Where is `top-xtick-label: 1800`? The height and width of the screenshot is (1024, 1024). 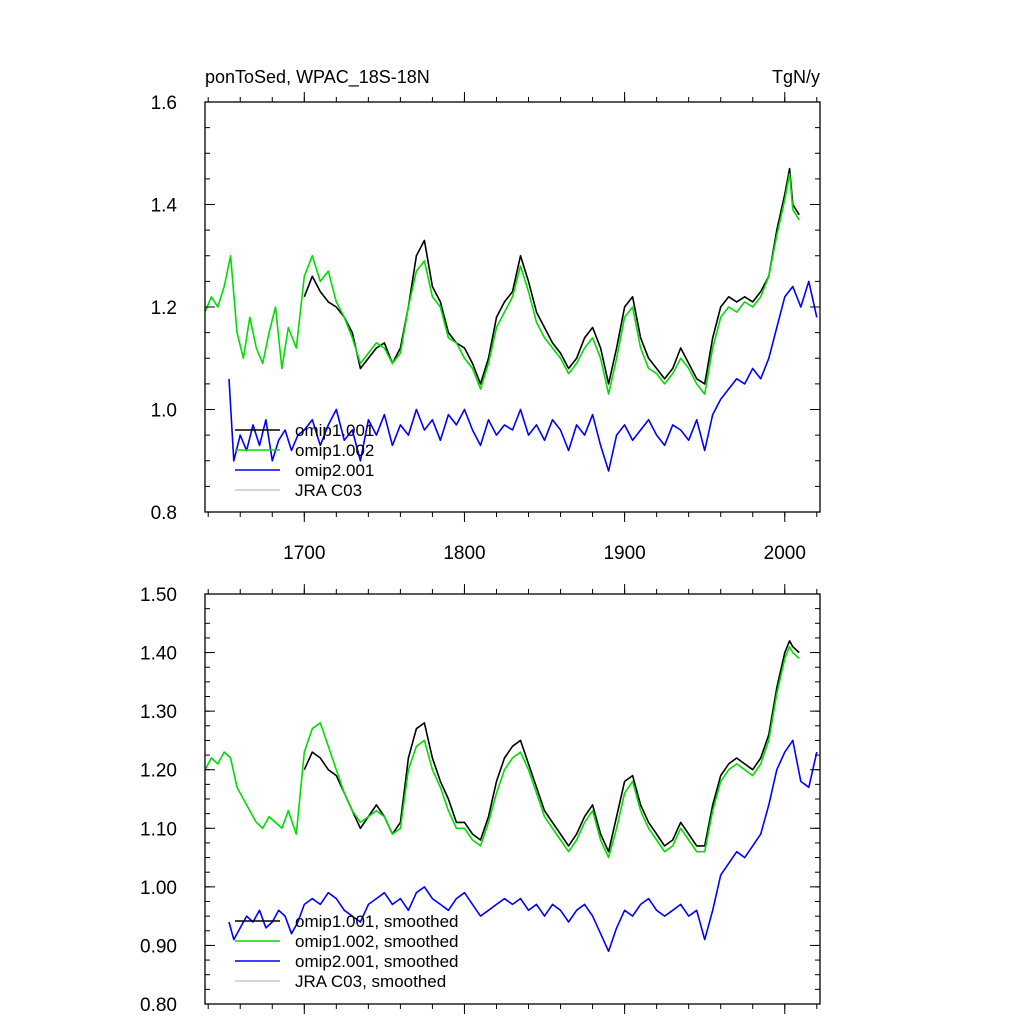 top-xtick-label: 1800 is located at coordinates (464, 553).